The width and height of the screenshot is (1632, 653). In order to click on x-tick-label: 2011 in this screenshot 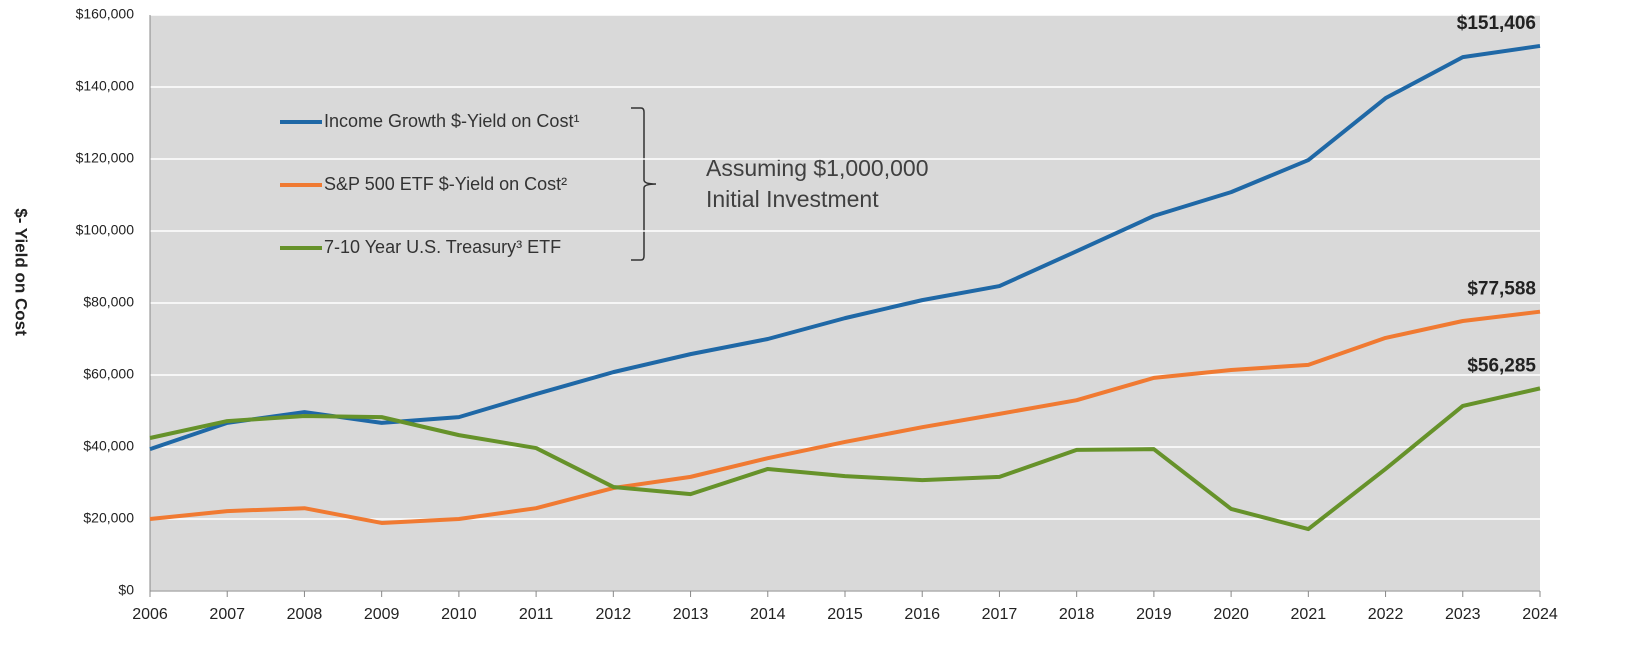, I will do `click(536, 614)`.